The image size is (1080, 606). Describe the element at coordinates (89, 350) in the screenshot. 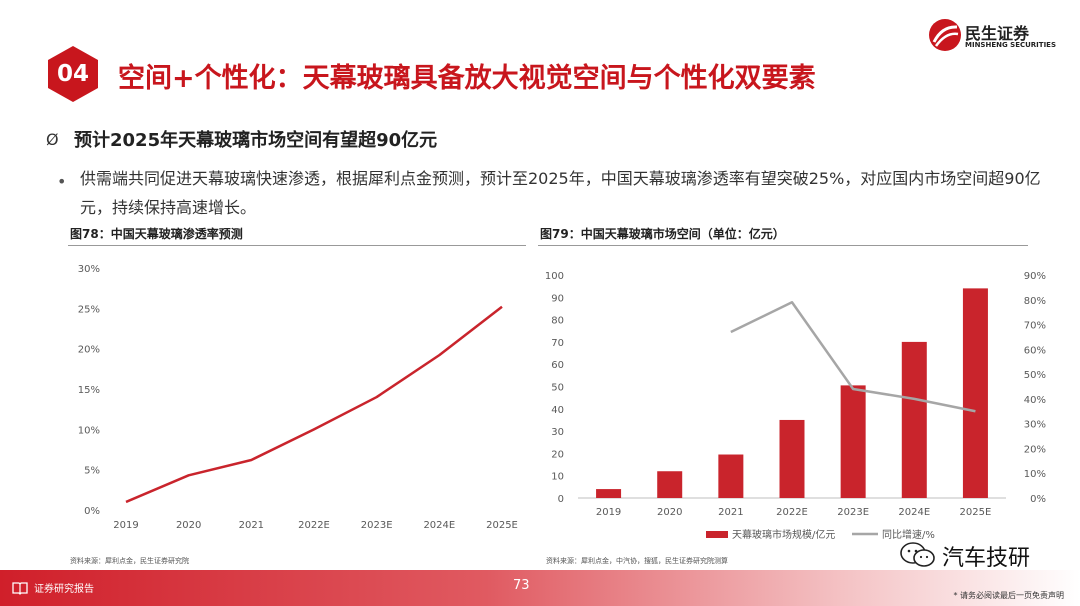

I see `y-tick-label: 20%` at that location.